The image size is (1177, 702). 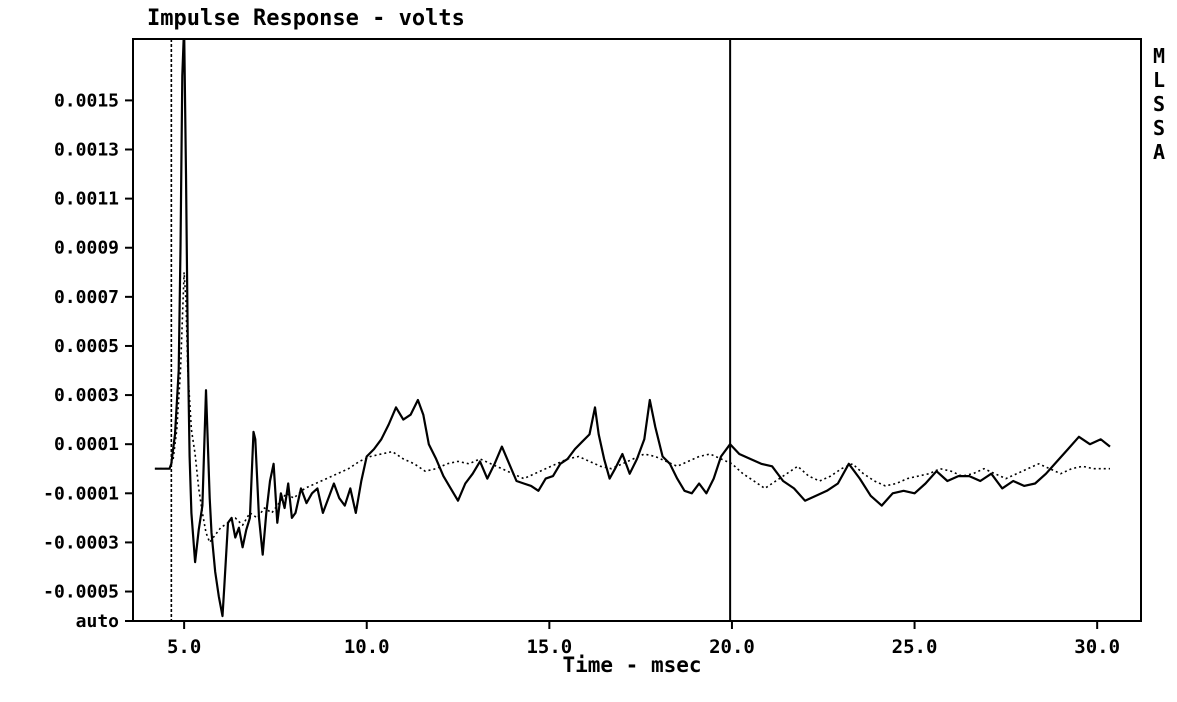 I want to click on y-tick-label: -0.0001, so click(x=81, y=493).